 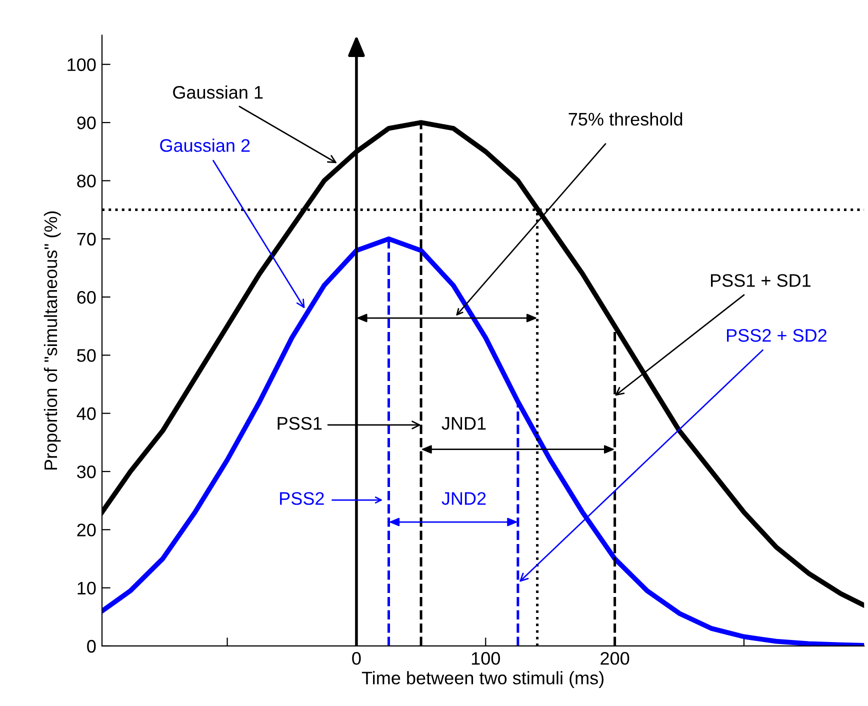 What do you see at coordinates (760, 280) in the screenshot?
I see `annotation: PSS1 + SD1` at bounding box center [760, 280].